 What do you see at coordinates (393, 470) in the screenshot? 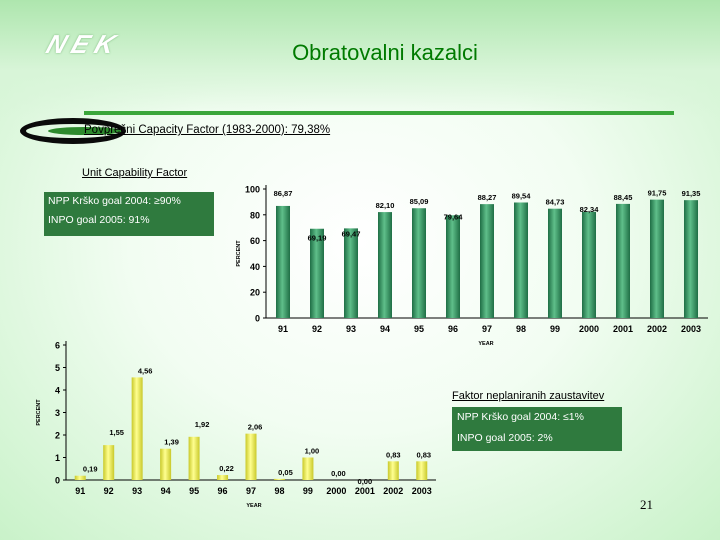
I see `fnz-bar-2002` at bounding box center [393, 470].